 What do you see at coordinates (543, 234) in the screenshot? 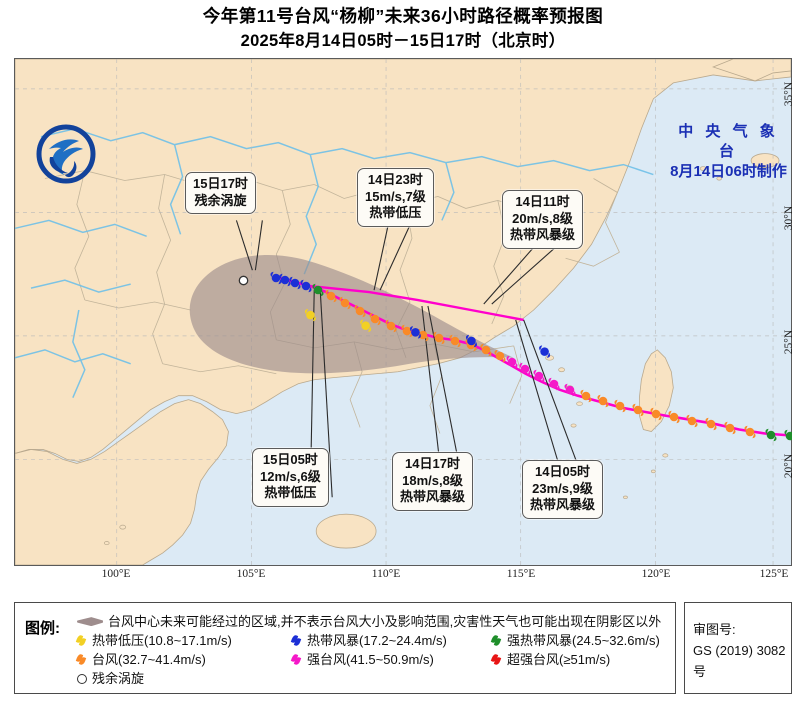
I see `callout-14d11h-line-2: 热带风暴级` at bounding box center [543, 234].